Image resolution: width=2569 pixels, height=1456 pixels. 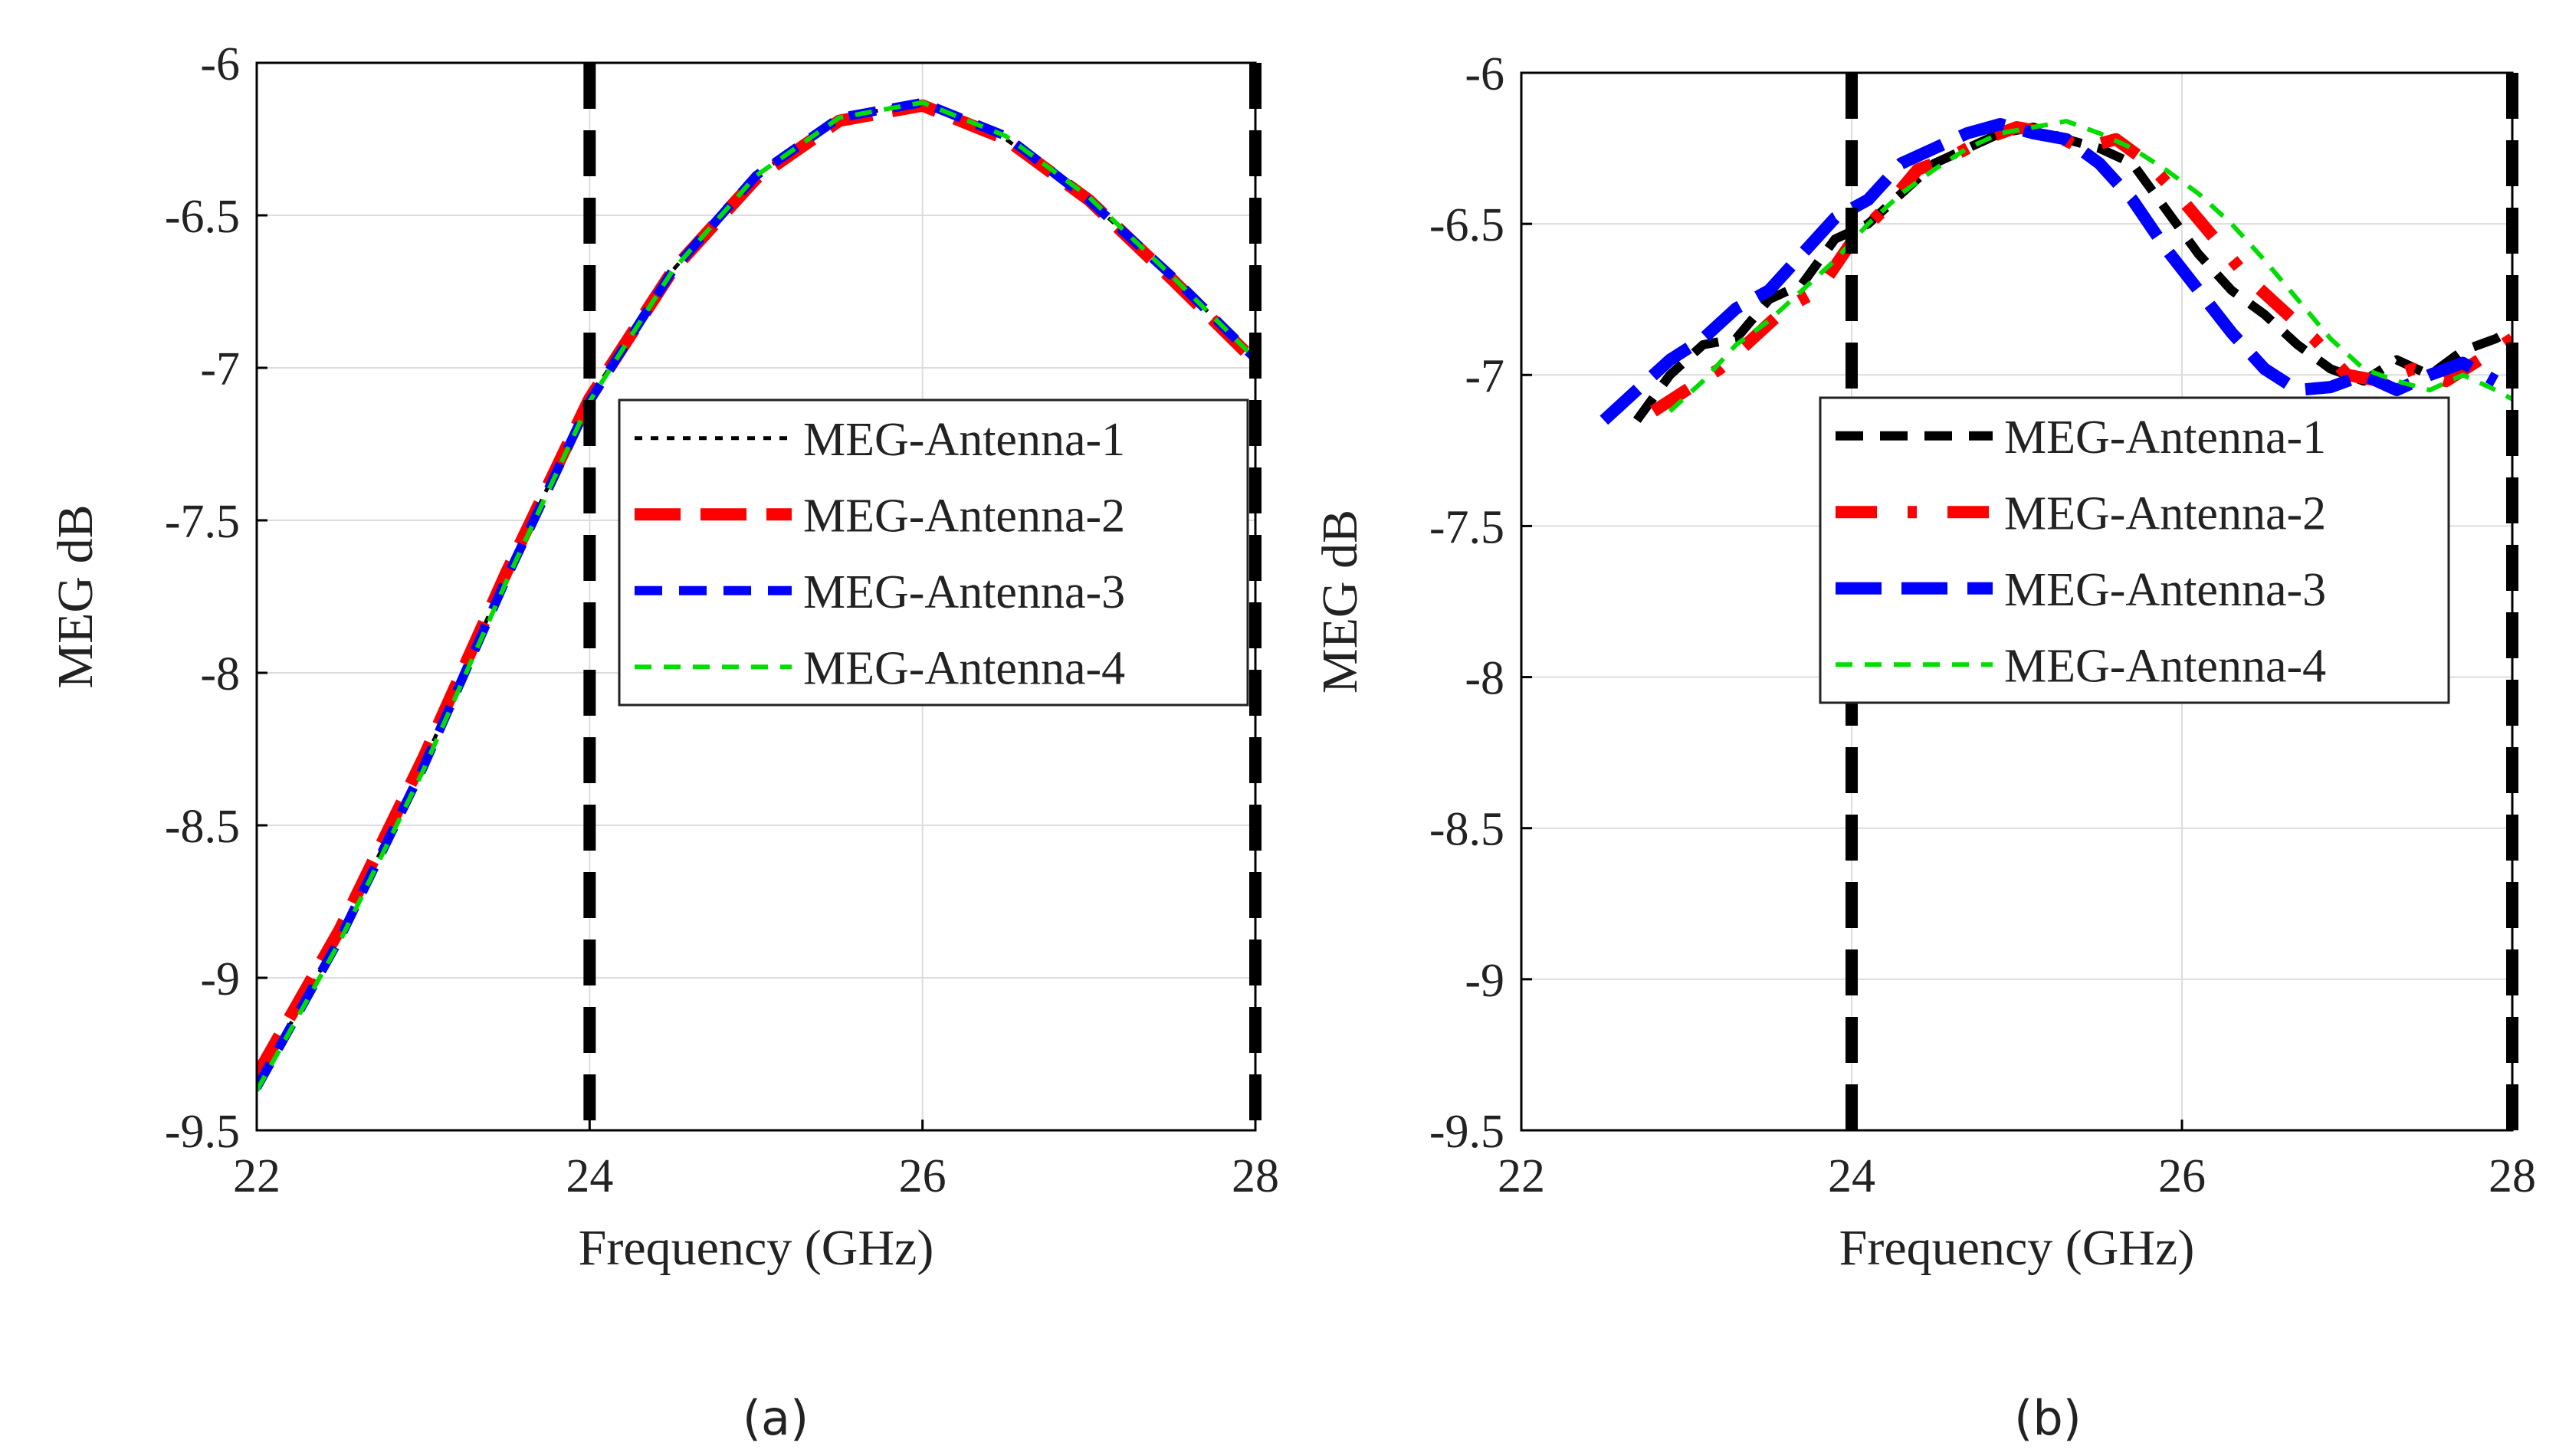 What do you see at coordinates (776, 1418) in the screenshot?
I see `panel-label: (a)` at bounding box center [776, 1418].